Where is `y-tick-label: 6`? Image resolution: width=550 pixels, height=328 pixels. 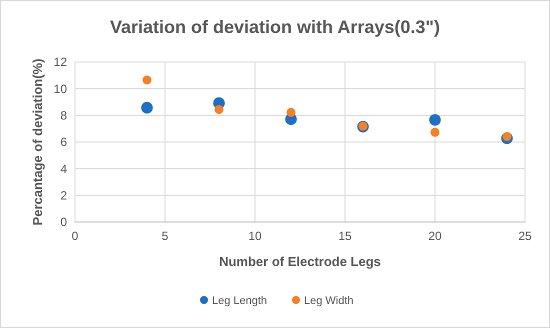 y-tick-label: 6 is located at coordinates (64, 142).